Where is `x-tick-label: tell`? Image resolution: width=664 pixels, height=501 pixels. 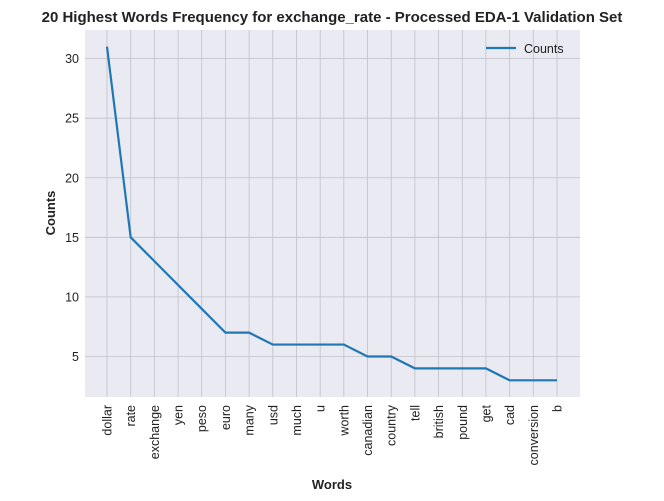
x-tick-label: tell is located at coordinates (415, 413).